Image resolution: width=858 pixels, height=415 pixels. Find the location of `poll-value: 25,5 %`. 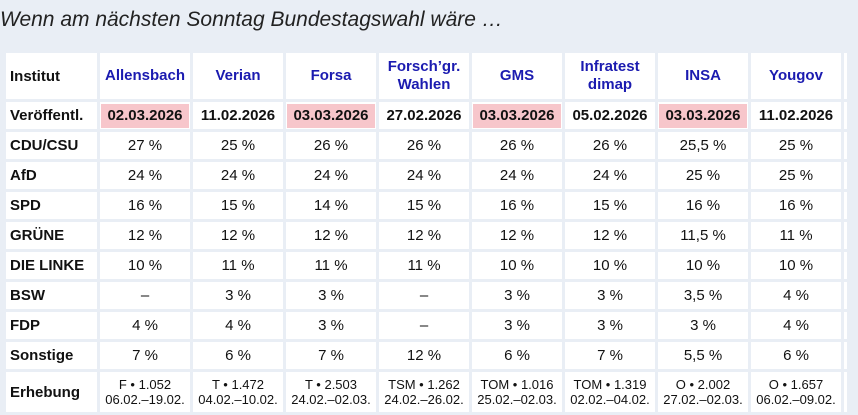

poll-value: 25,5 % is located at coordinates (703, 145).